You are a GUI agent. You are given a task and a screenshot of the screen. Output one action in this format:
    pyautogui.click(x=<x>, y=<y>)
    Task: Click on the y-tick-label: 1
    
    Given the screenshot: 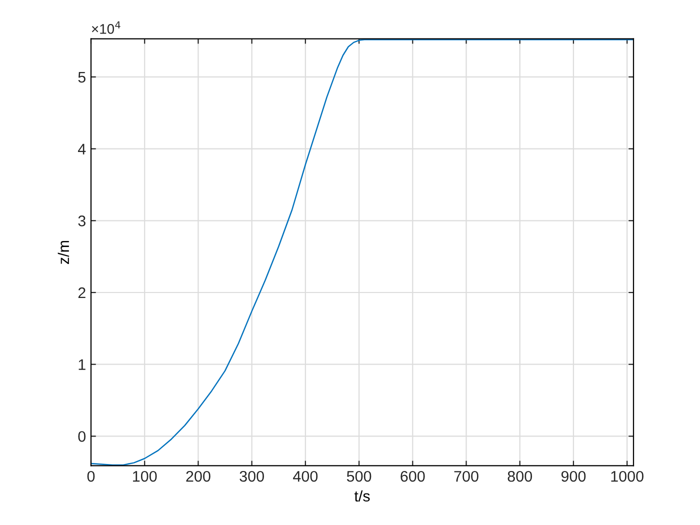 What is the action you would take?
    pyautogui.click(x=82, y=364)
    